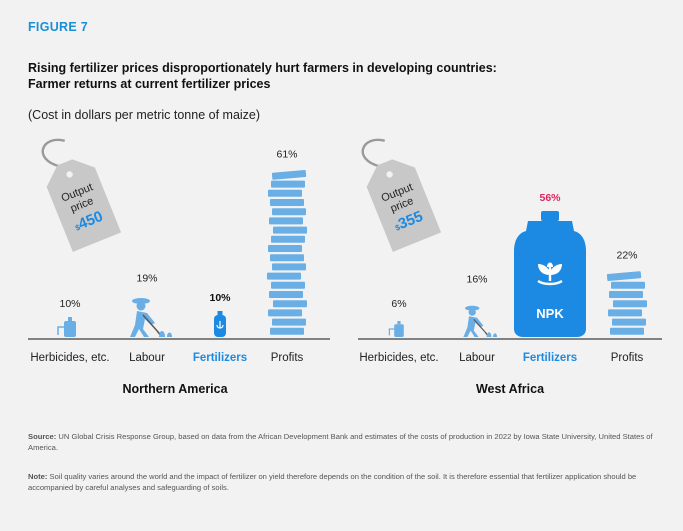  Describe the element at coordinates (550, 198) in the screenshot. I see `data-label: 56%` at that location.